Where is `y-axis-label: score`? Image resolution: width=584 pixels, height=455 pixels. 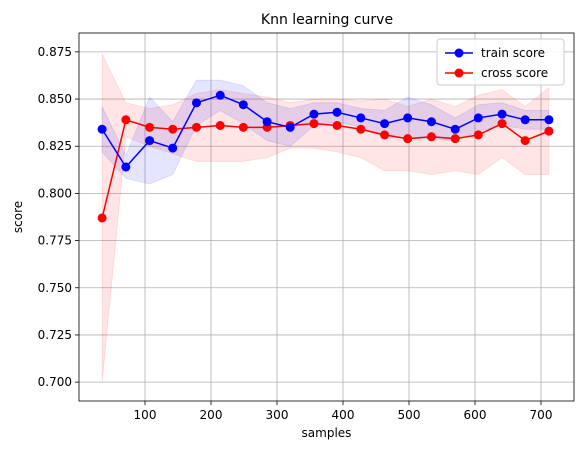 y-axis-label: score is located at coordinates (18, 217).